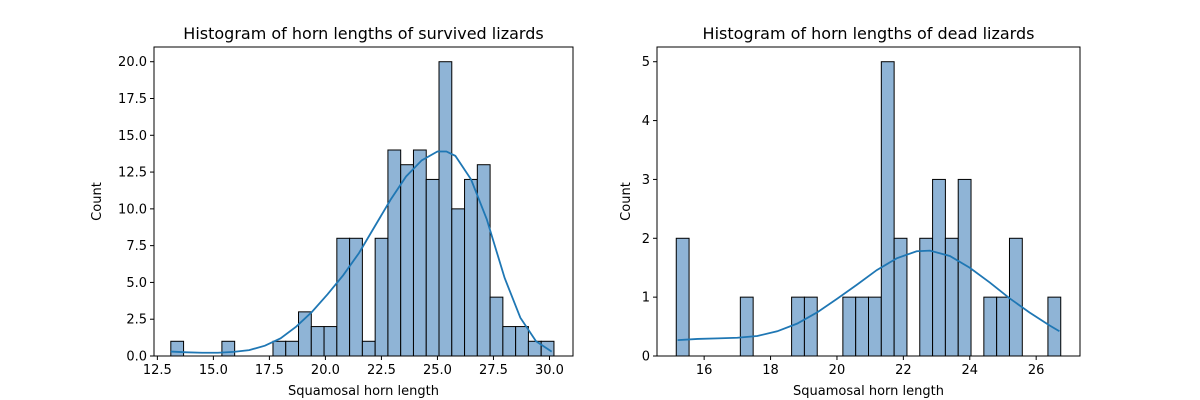 The image size is (1200, 400). Describe the element at coordinates (549, 370) in the screenshot. I see `x-tick-label: 30.0` at that location.